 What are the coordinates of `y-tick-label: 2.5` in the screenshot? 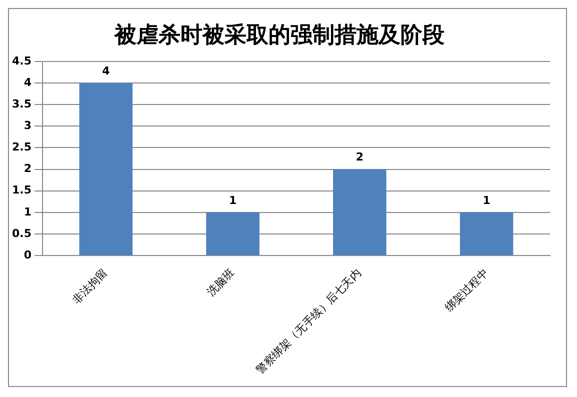 It's located at (22, 147).